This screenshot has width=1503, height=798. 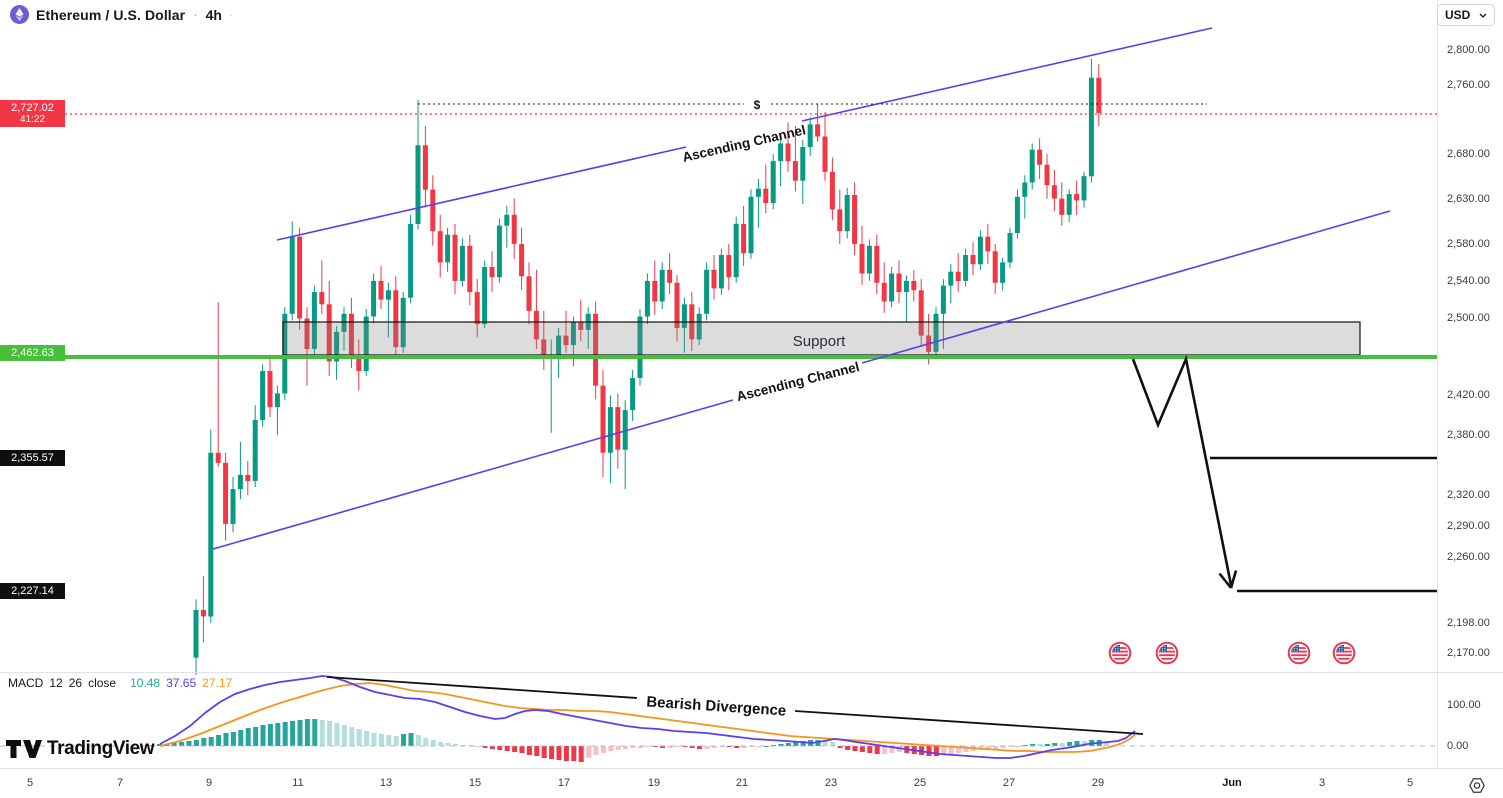 I want to click on target1-price-badge: 2,355.57, so click(x=32, y=458).